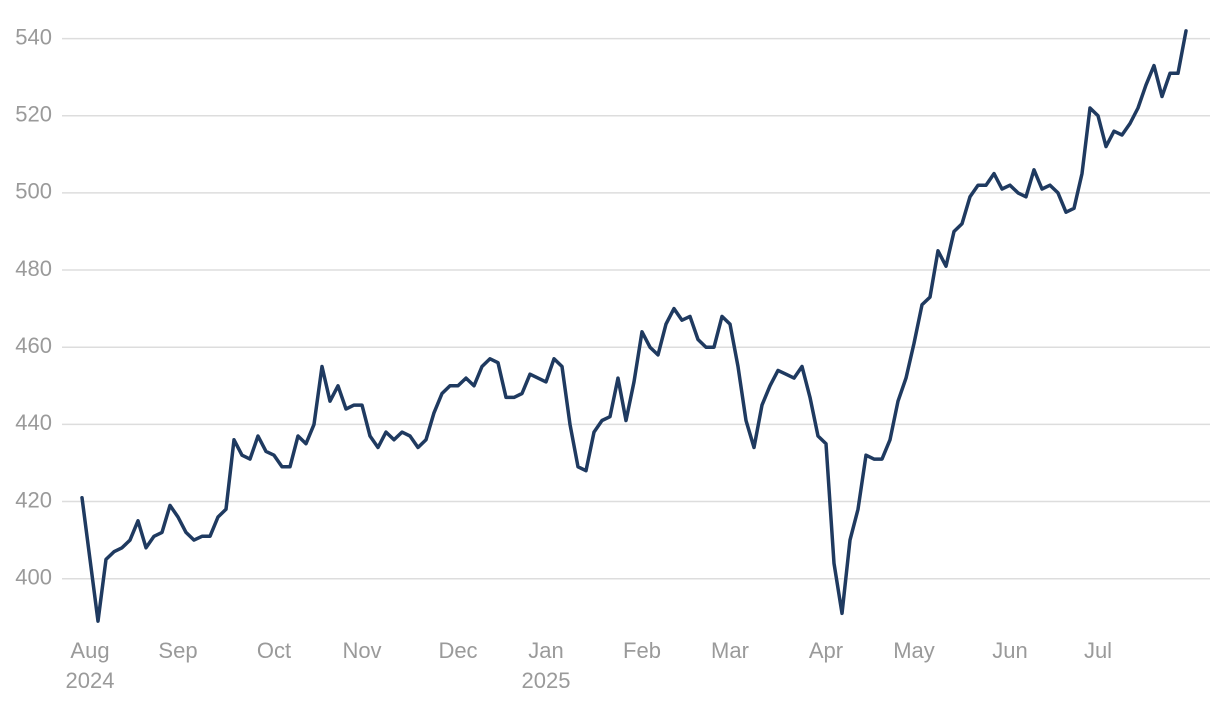 This screenshot has width=1220, height=702. I want to click on y-tick-label: 460, so click(33, 345).